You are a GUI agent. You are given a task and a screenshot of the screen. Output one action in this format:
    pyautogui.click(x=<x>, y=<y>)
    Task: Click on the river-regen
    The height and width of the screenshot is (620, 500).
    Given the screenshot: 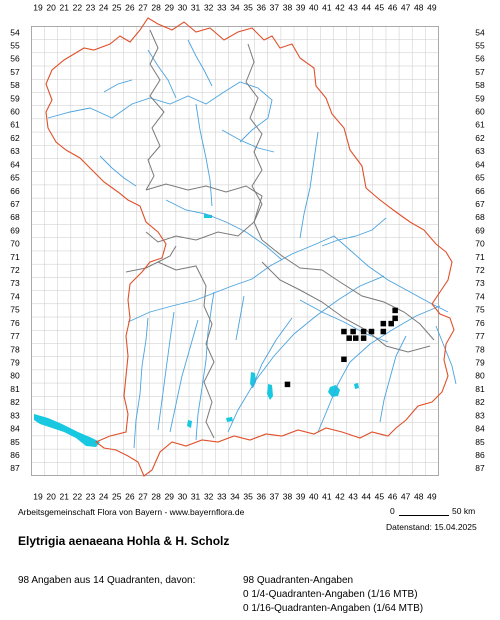 What is the action you would take?
    pyautogui.click(x=354, y=232)
    